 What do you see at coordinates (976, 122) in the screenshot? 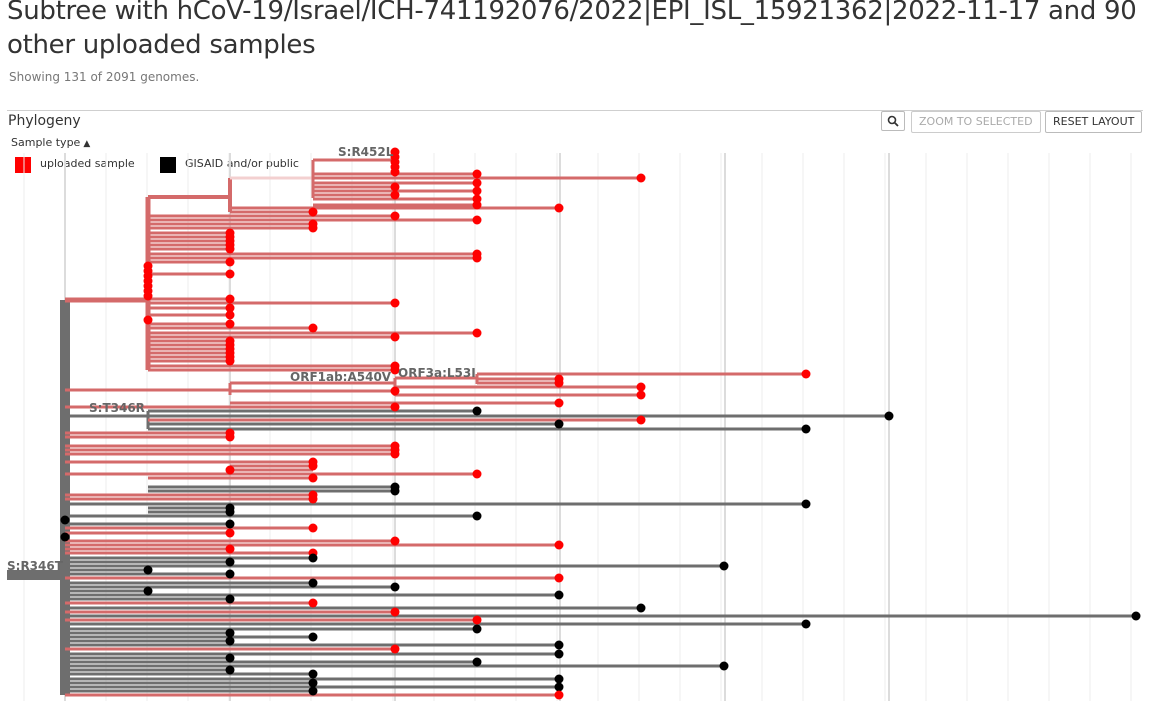
I see `zoom-to-selected-button: ZOOM TO SELECTED` at bounding box center [976, 122].